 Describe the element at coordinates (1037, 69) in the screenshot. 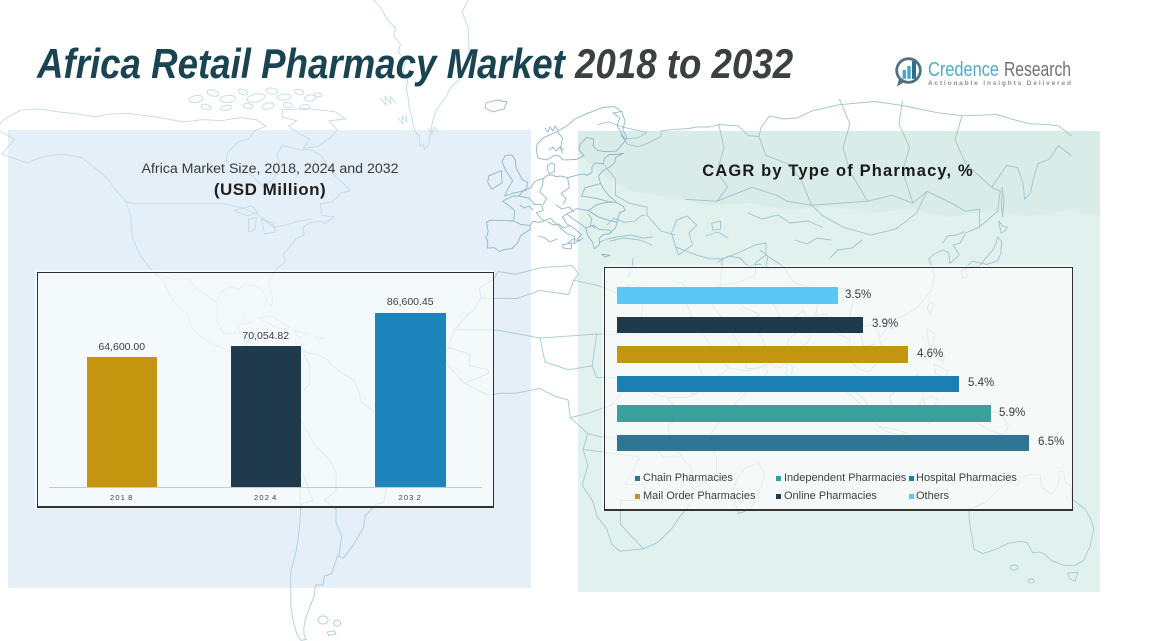

I see `svg-text: Research` at that location.